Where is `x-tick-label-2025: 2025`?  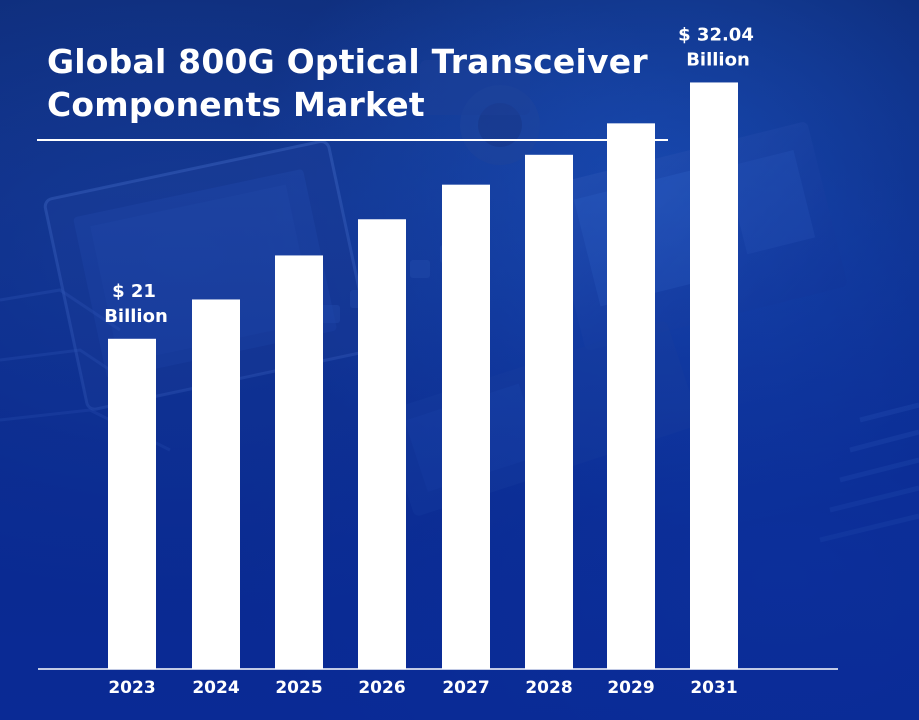
x-tick-label-2025: 2025 is located at coordinates (298, 688).